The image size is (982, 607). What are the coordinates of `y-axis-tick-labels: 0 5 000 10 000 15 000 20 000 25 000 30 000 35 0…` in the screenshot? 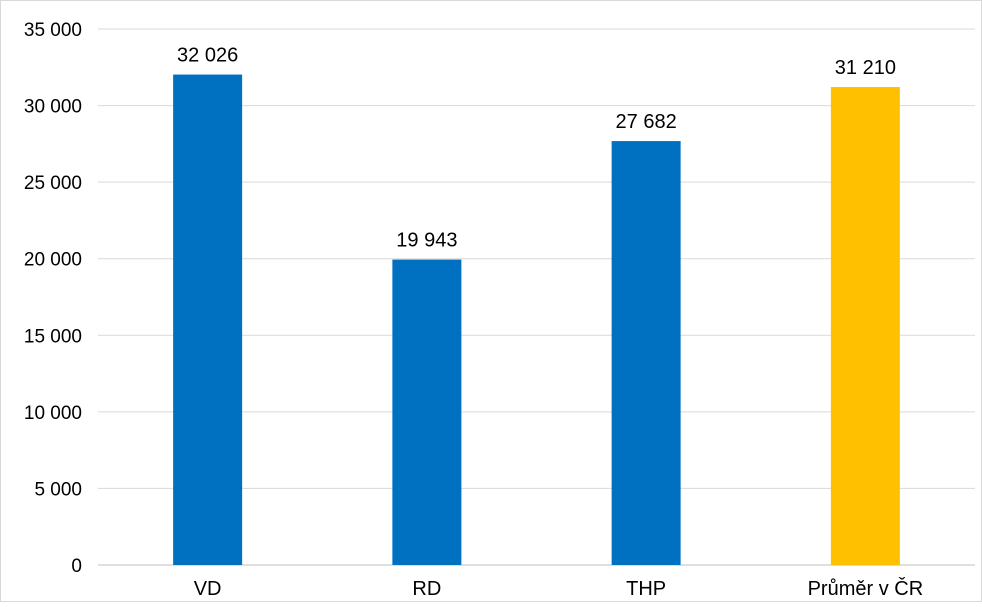 It's located at (53, 298).